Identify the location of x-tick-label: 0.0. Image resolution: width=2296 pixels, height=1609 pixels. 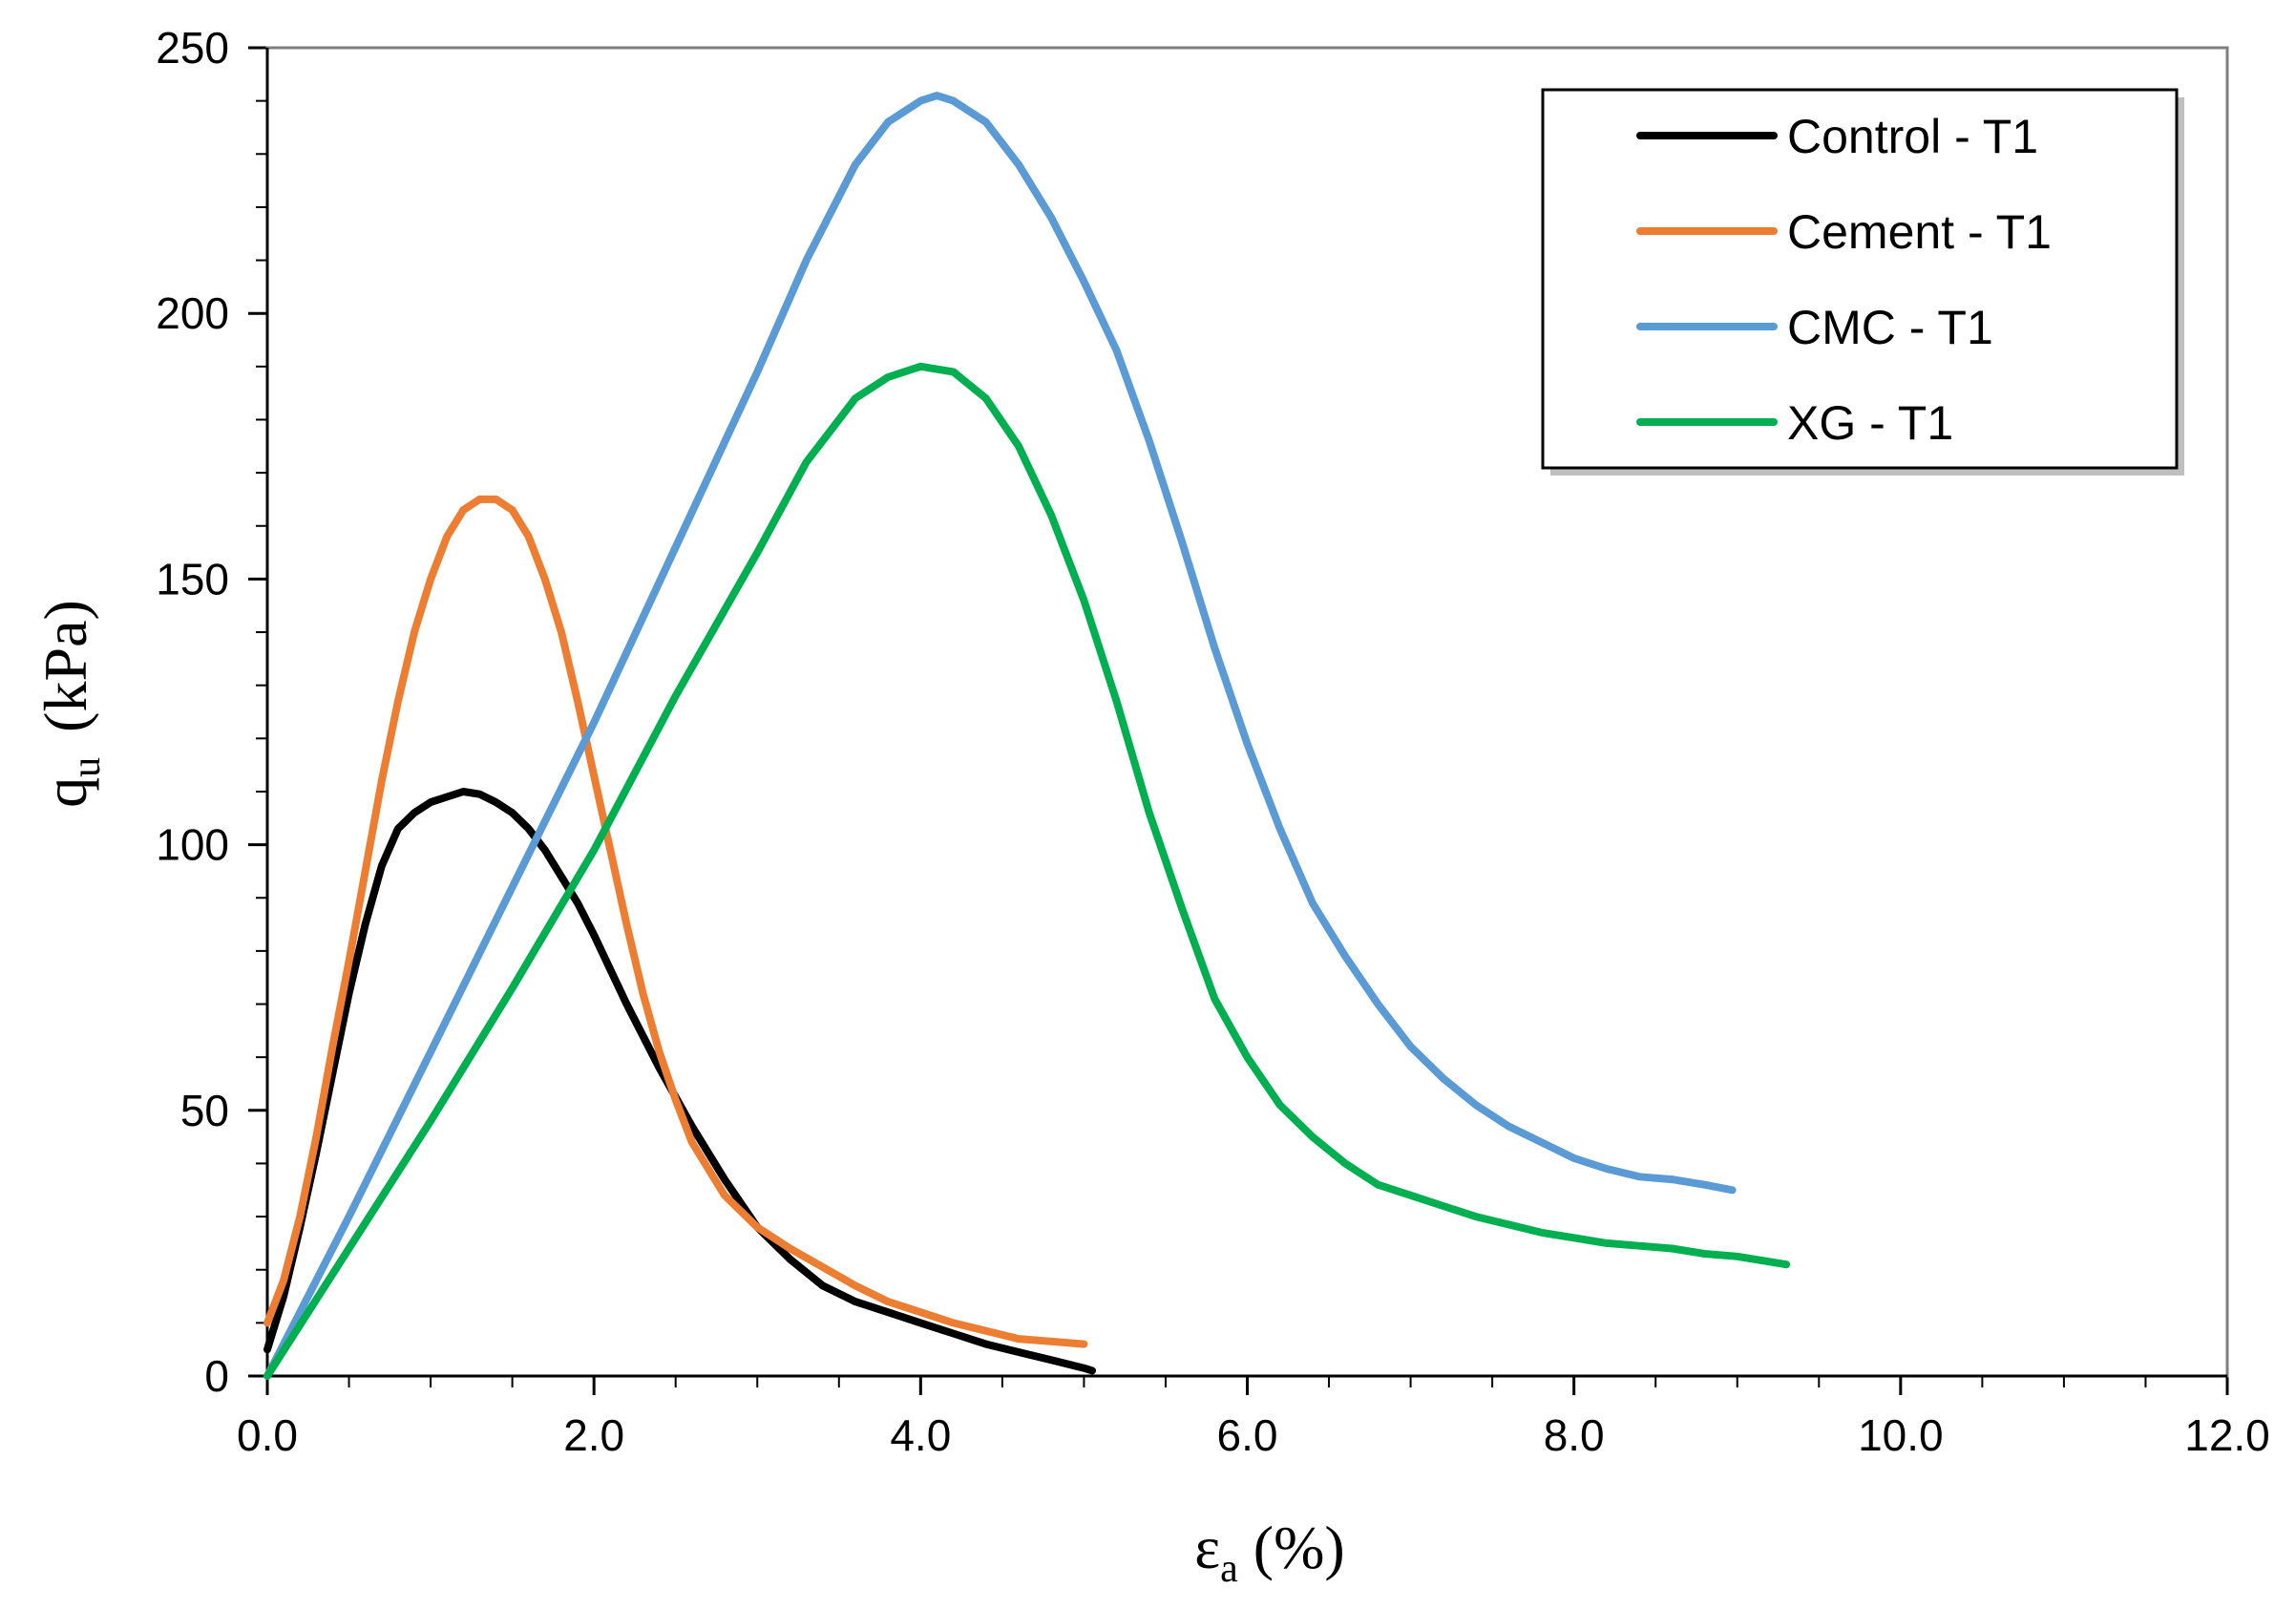
(268, 1435).